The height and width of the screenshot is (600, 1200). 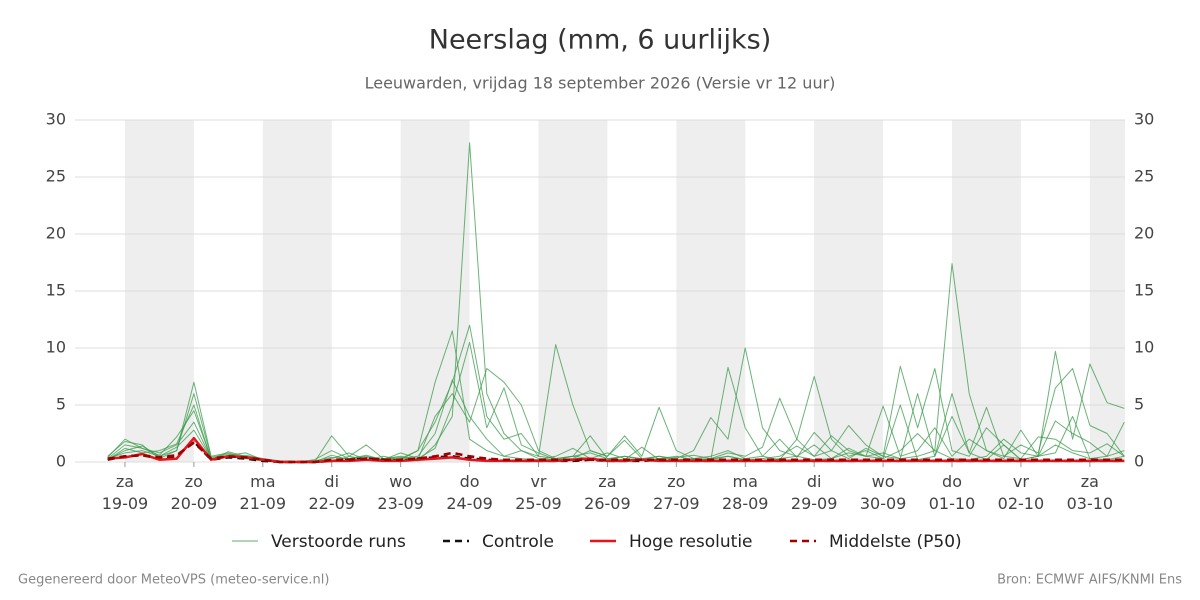 What do you see at coordinates (56, 176) in the screenshot?
I see `y-tick-label: 25` at bounding box center [56, 176].